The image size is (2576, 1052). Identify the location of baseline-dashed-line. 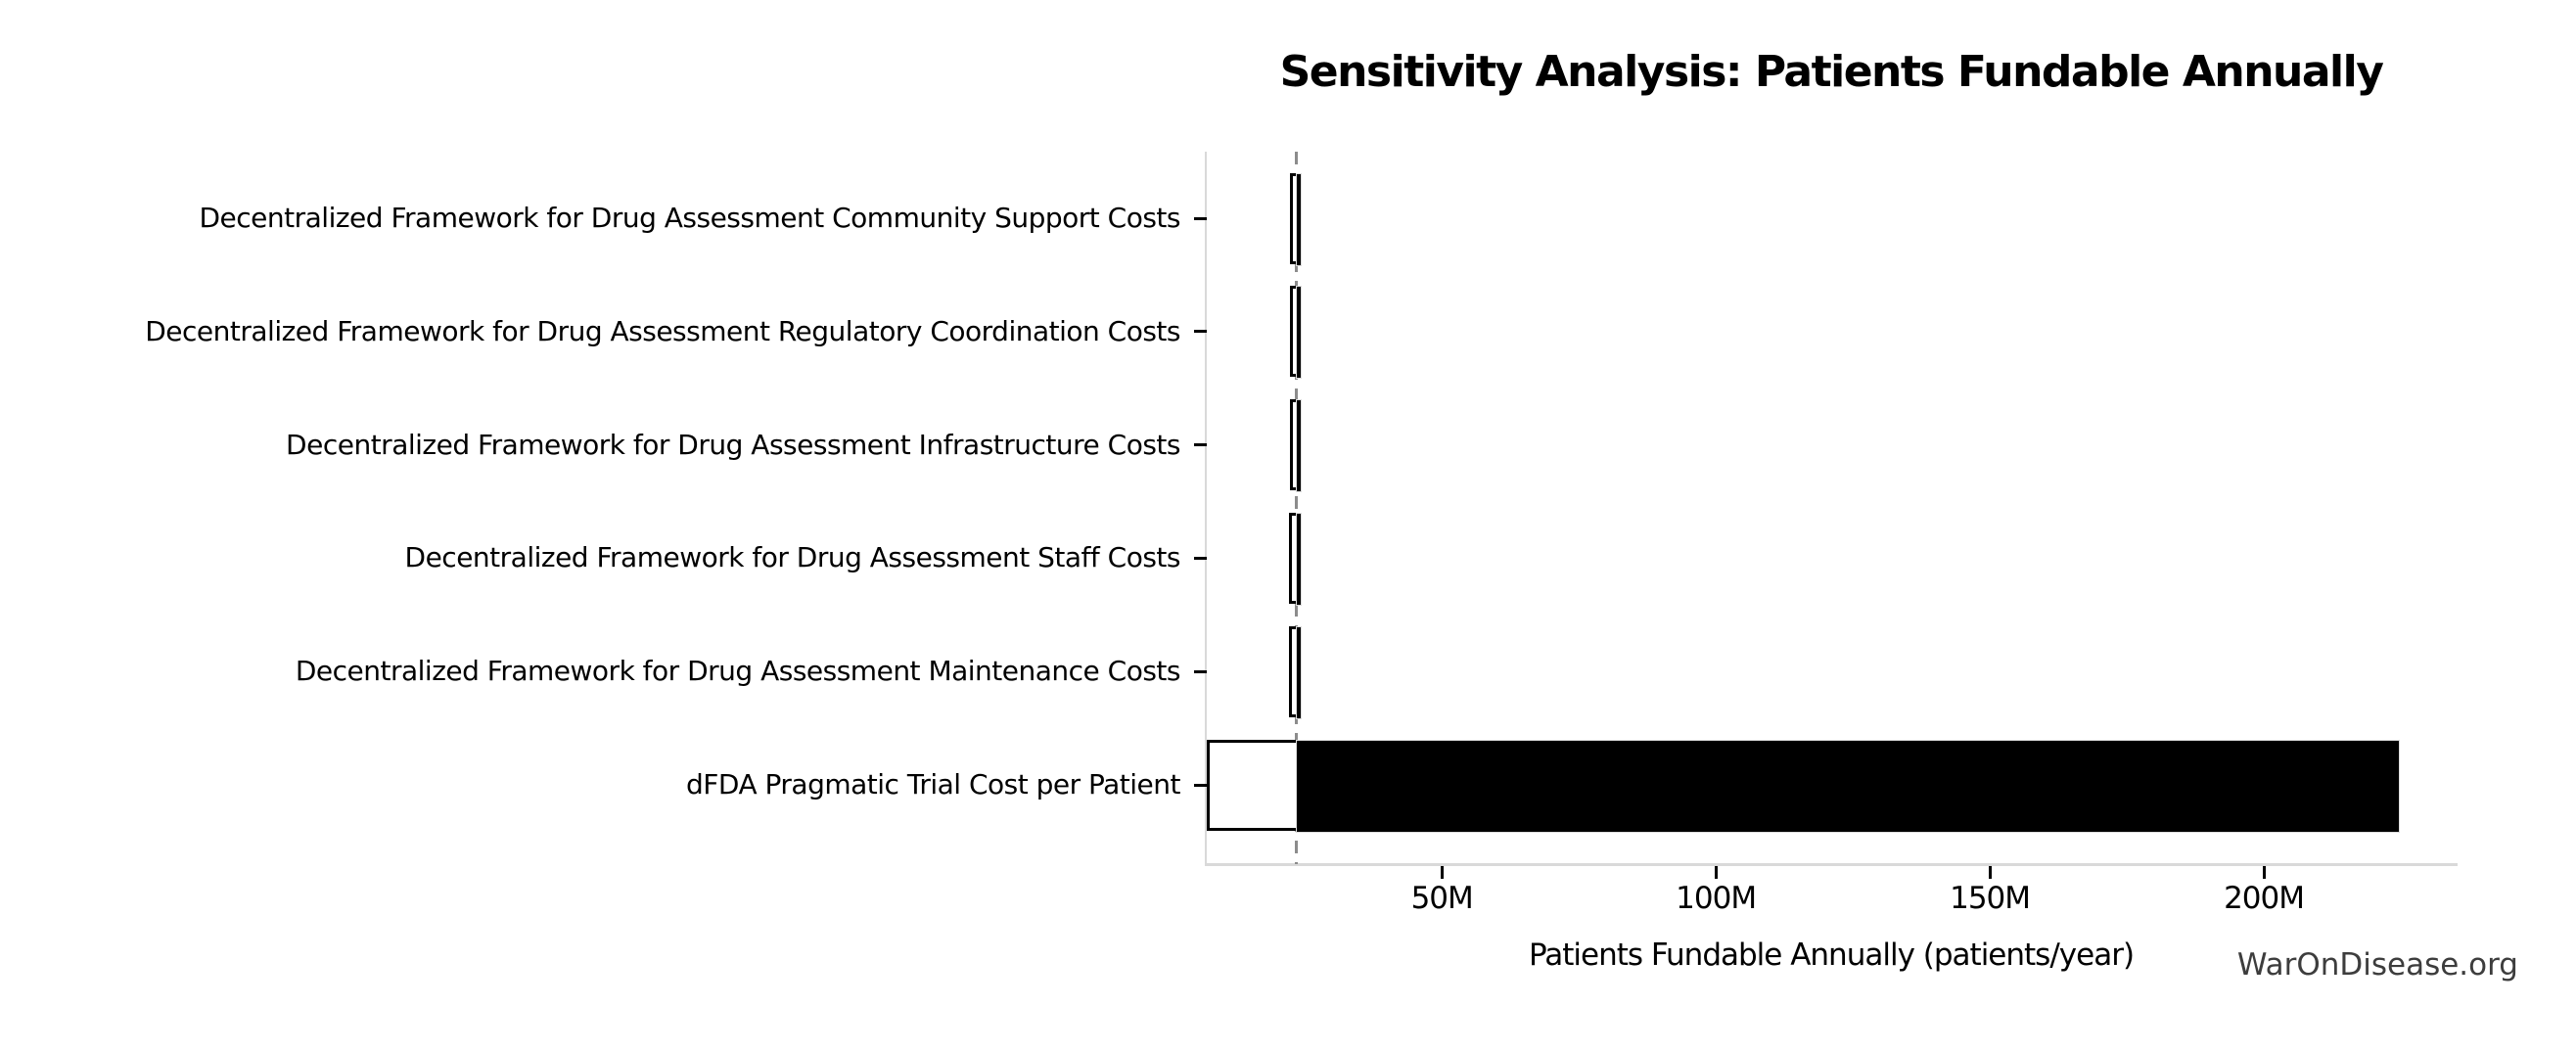
(1296, 508).